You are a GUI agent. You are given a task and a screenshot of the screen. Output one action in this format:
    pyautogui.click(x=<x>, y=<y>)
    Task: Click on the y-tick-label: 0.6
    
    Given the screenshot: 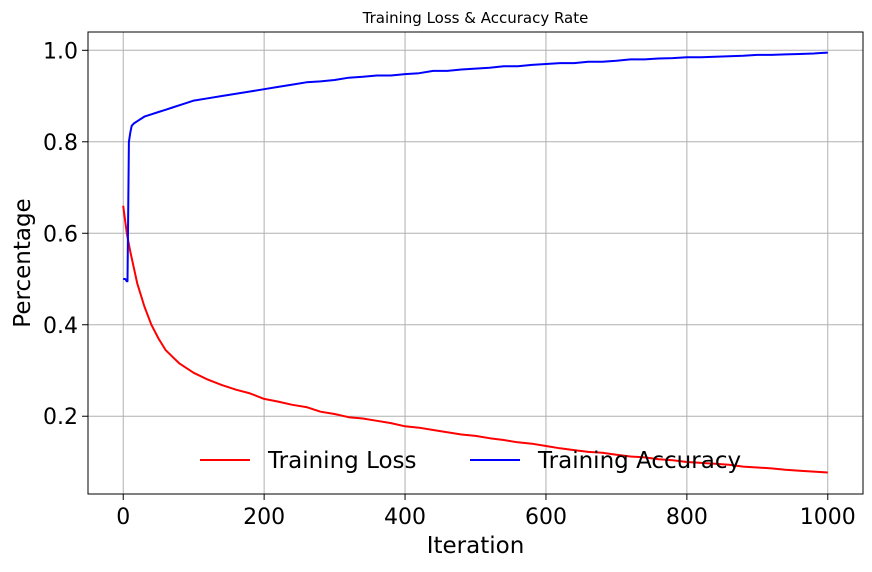 What is the action you would take?
    pyautogui.click(x=60, y=234)
    